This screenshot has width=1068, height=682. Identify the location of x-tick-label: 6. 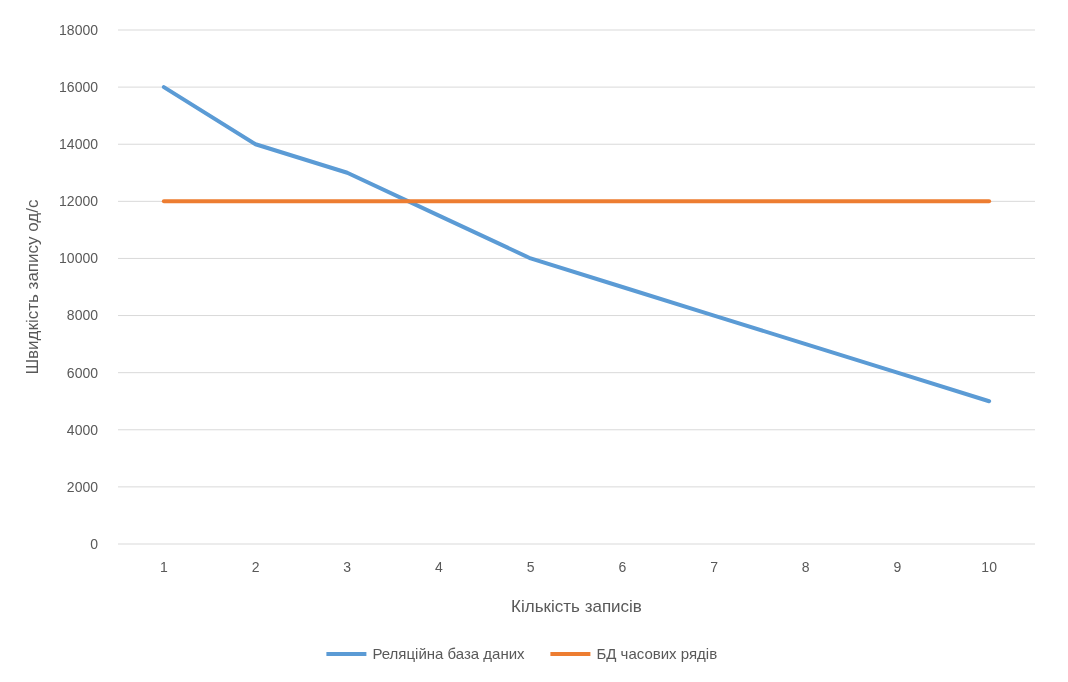
(622, 567).